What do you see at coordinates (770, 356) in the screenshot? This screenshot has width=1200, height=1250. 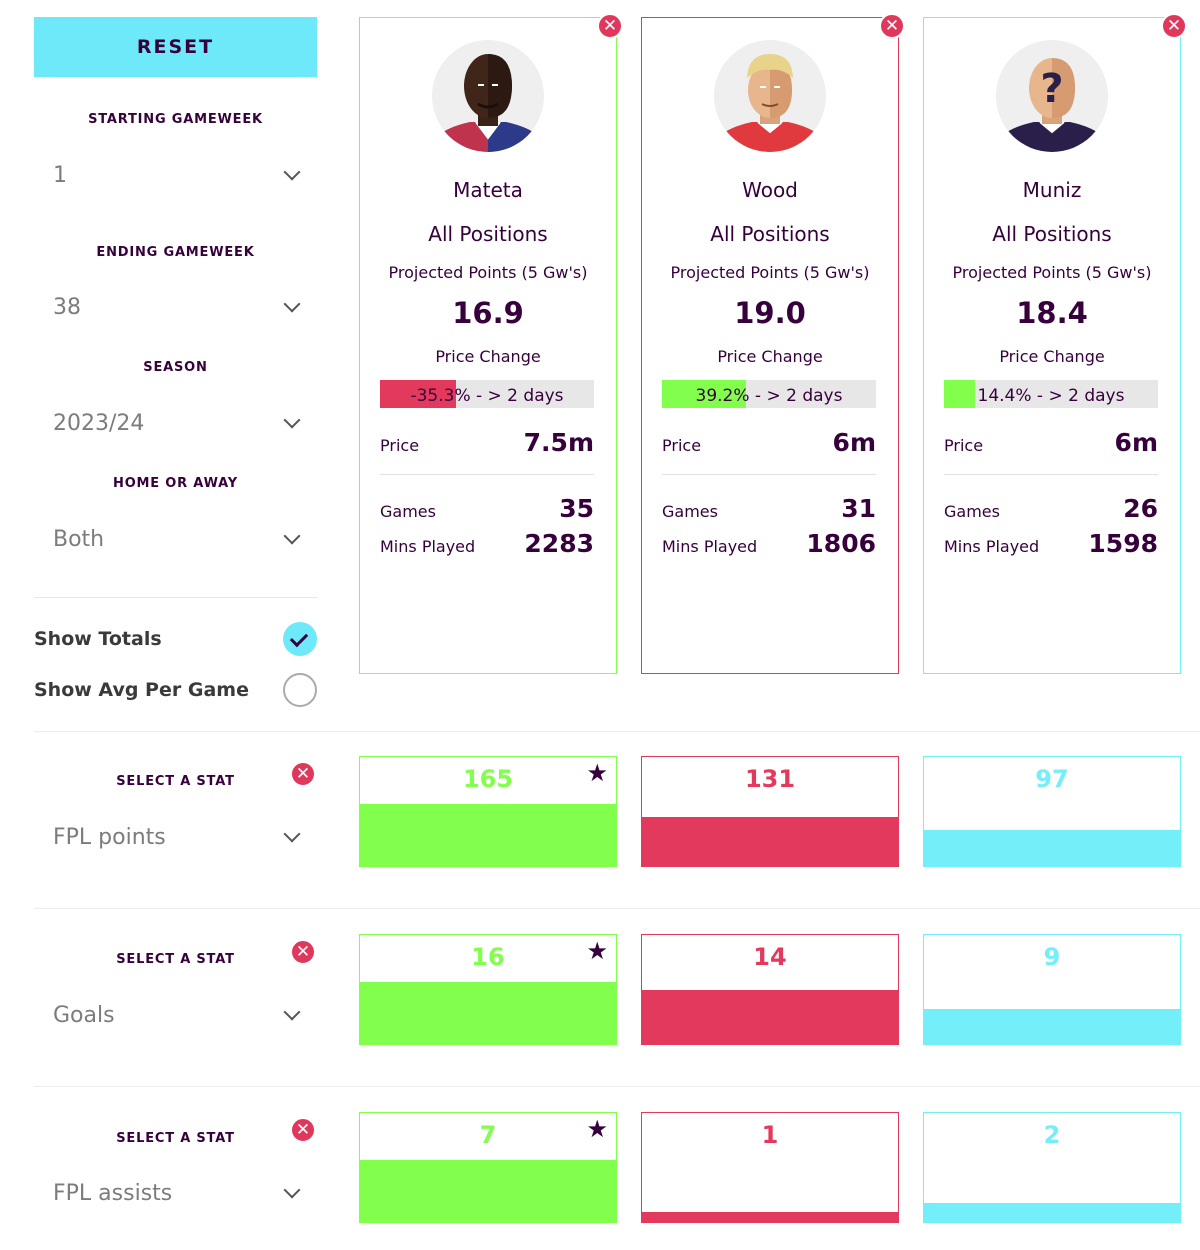 I see `price-change-label: Price Change` at bounding box center [770, 356].